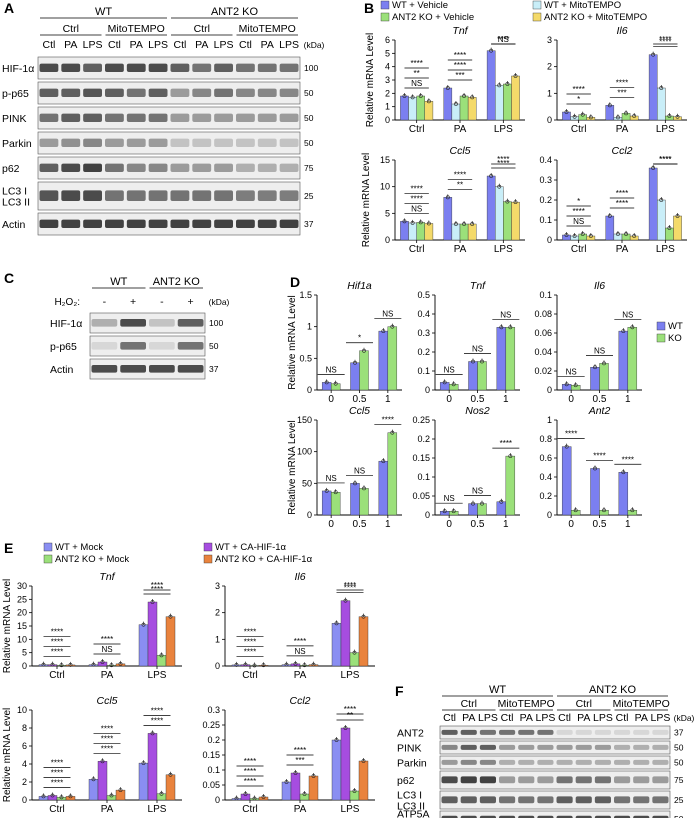 This screenshot has height=818, width=700. What do you see at coordinates (417, 73) in the screenshot?
I see `significance-label: **` at bounding box center [417, 73].